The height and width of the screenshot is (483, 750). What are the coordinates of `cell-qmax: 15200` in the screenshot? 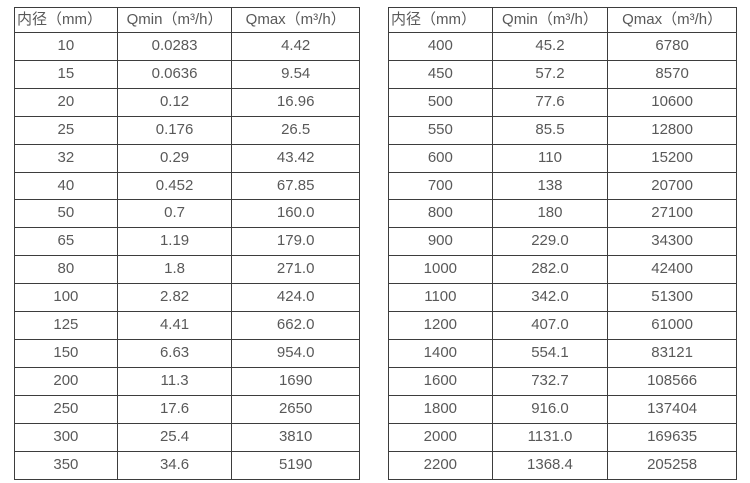 It's located at (672, 158).